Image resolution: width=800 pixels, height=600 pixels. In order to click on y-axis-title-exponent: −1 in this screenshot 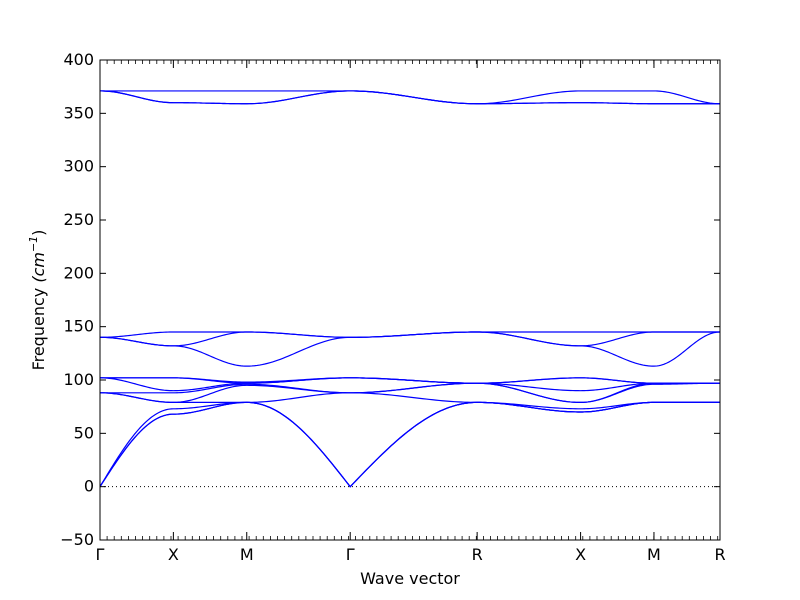, I will do `click(33, 244)`.